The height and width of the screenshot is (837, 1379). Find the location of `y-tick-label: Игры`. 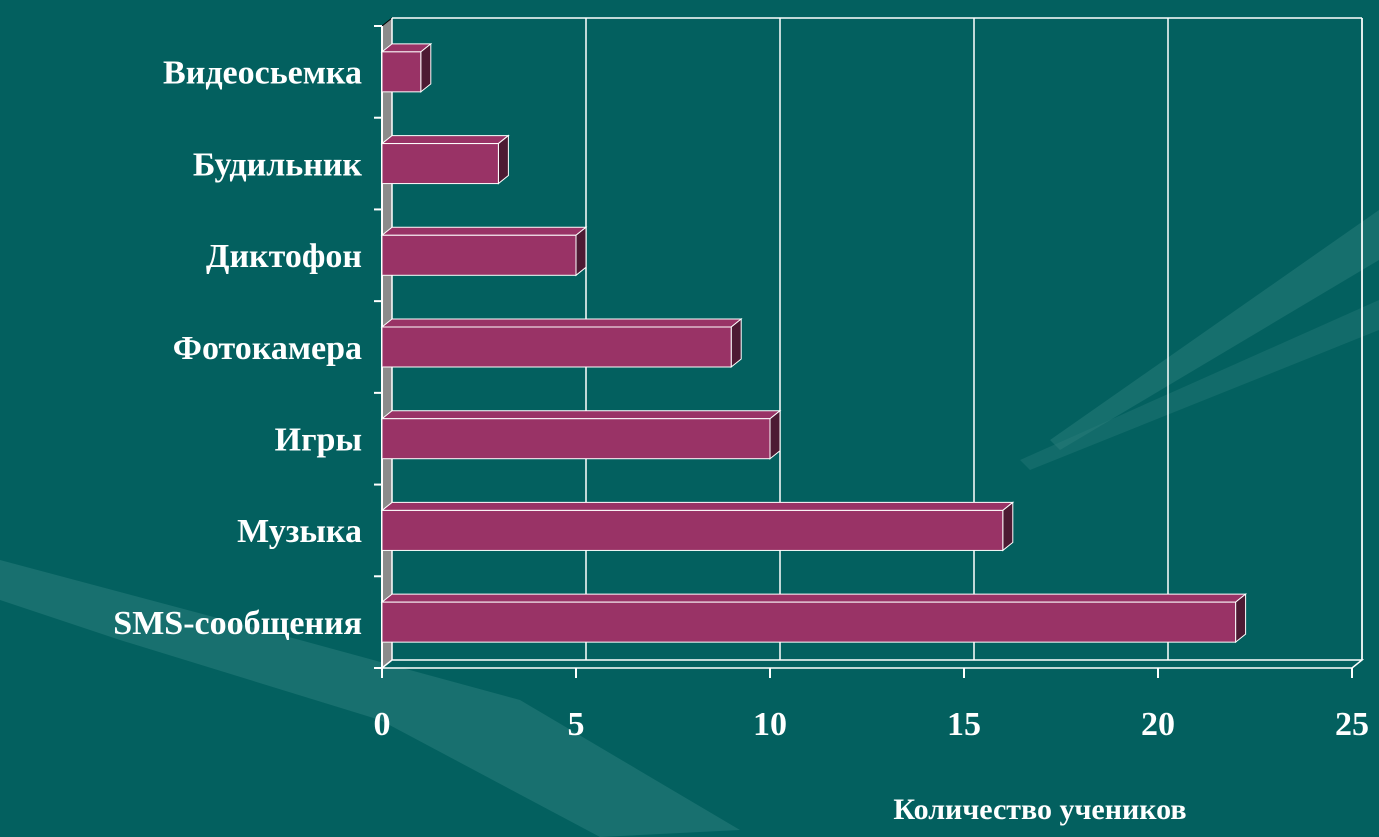

y-tick-label: Игры is located at coordinates (318, 440).